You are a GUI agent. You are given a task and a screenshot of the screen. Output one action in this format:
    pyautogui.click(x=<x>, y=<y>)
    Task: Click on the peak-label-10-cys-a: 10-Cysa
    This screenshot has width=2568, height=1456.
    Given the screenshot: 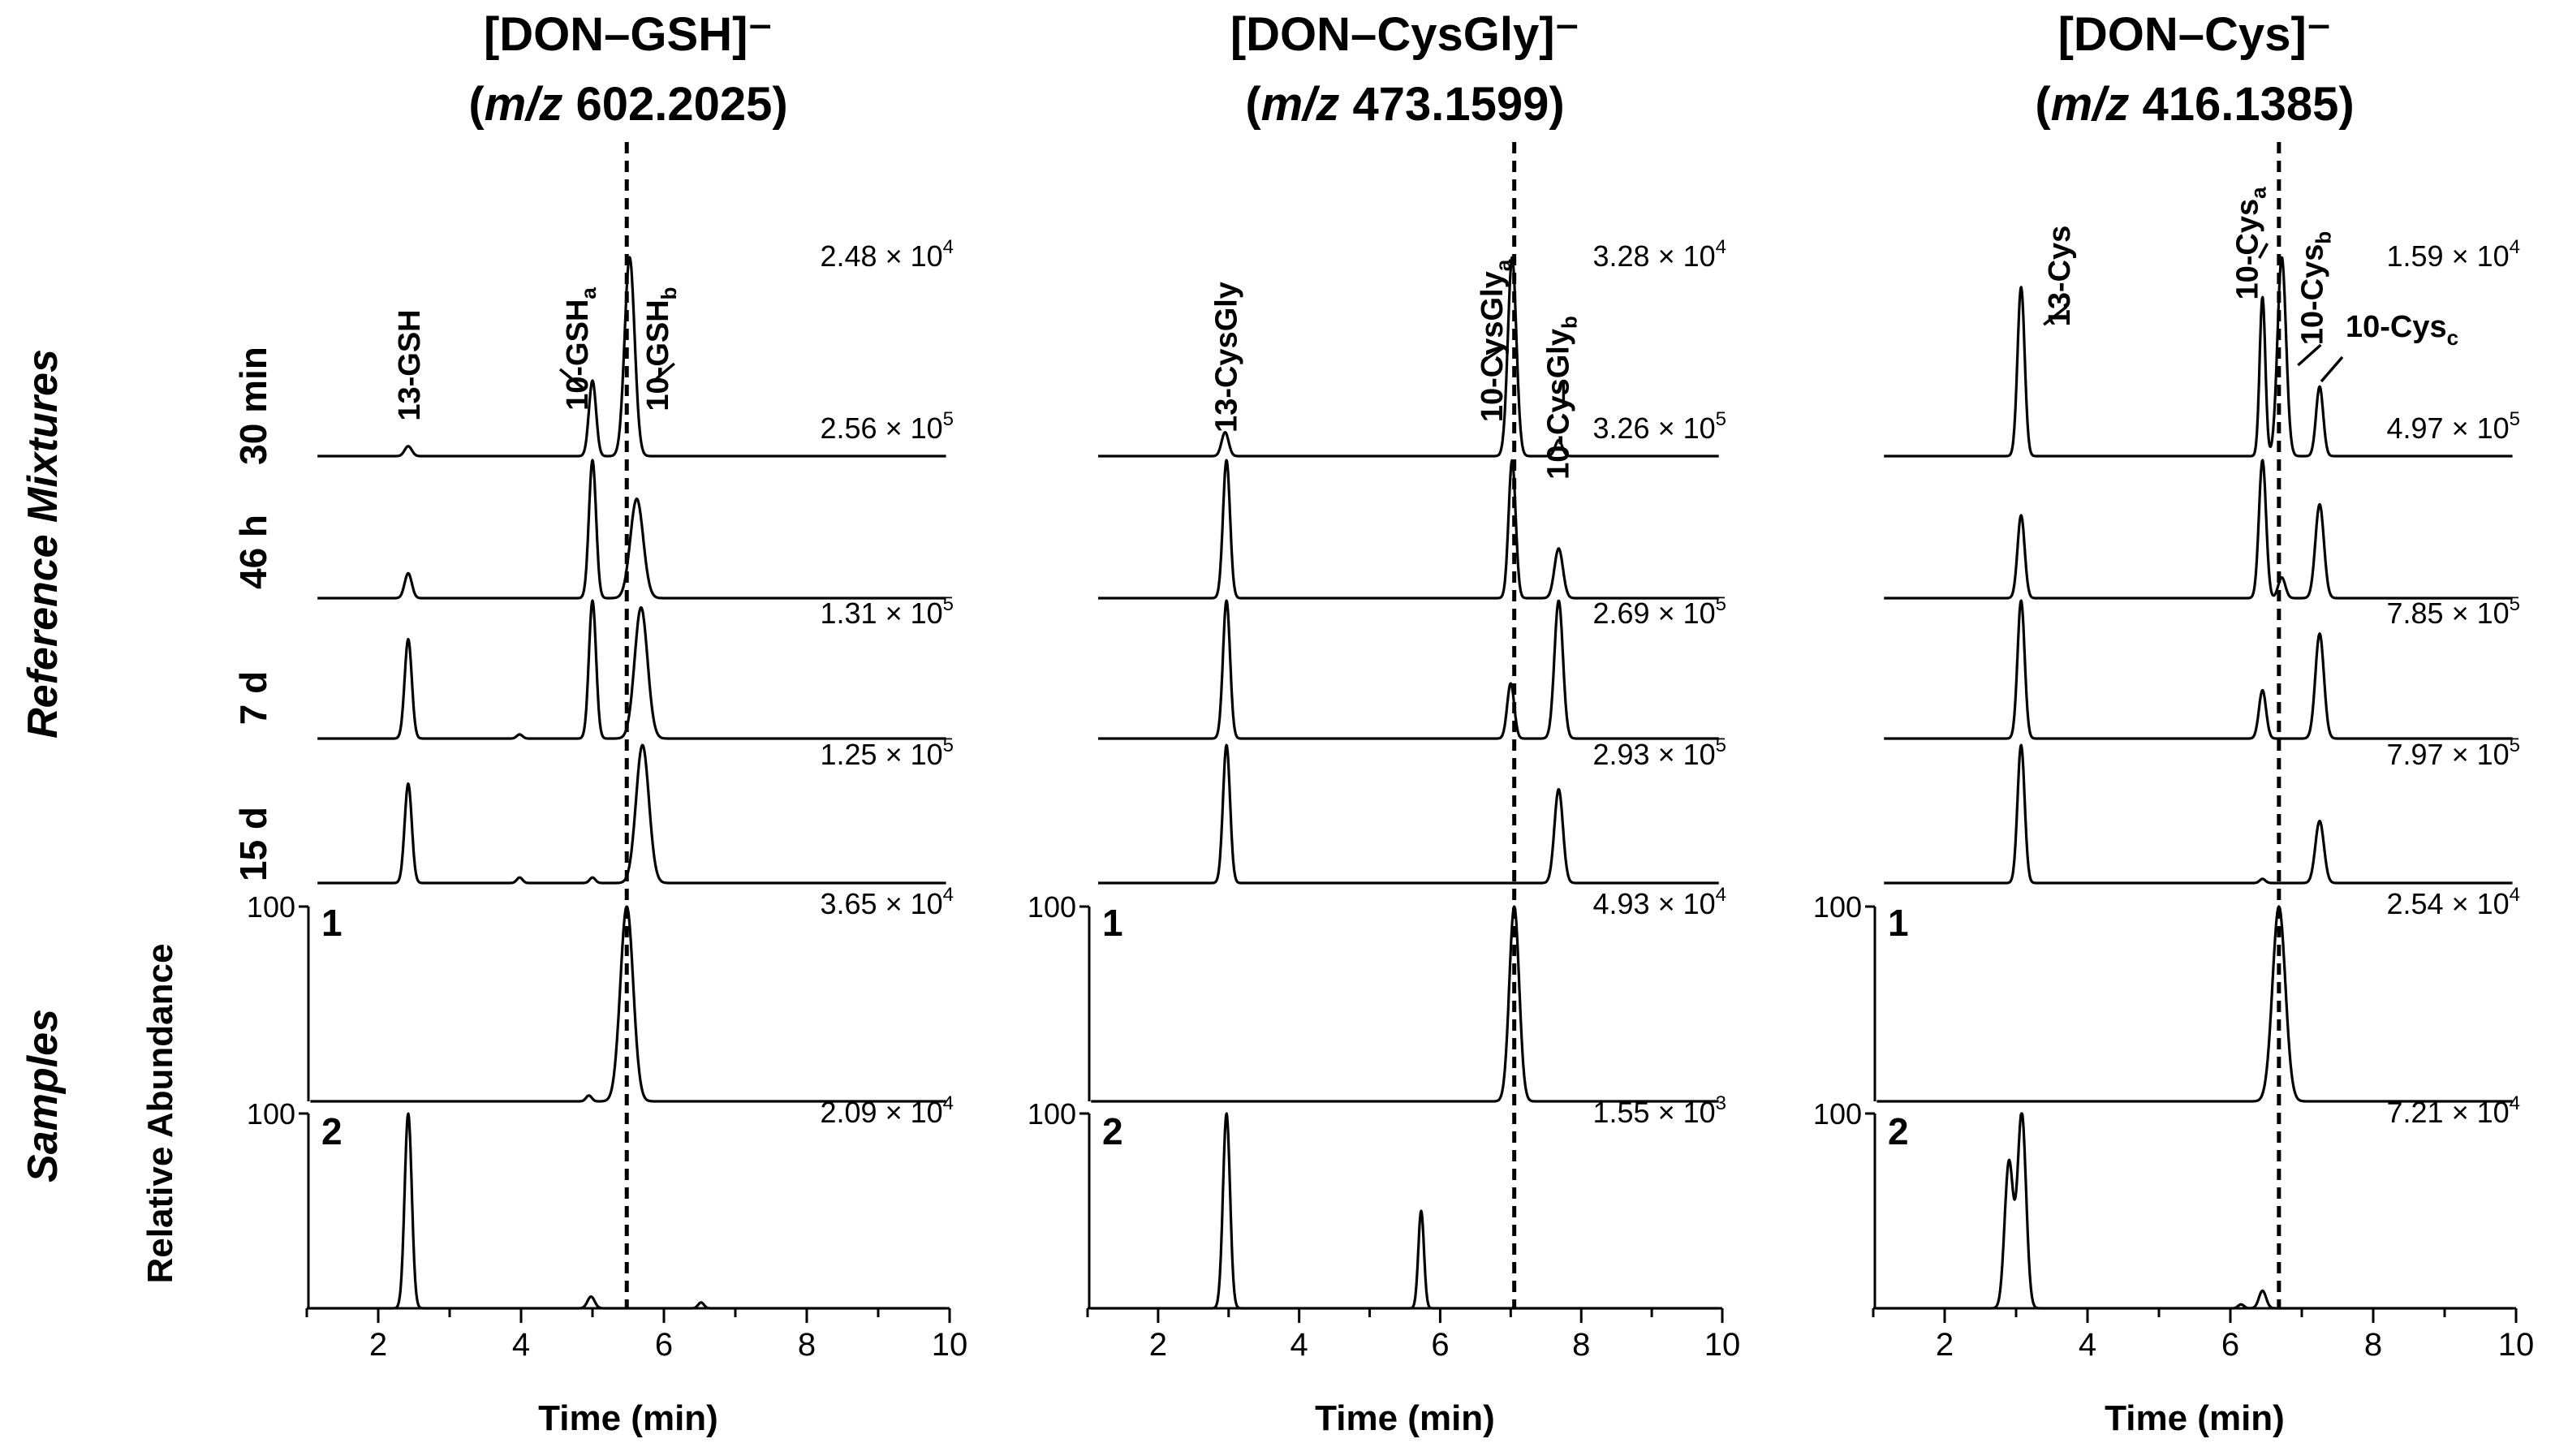 What is the action you would take?
    pyautogui.click(x=2251, y=244)
    